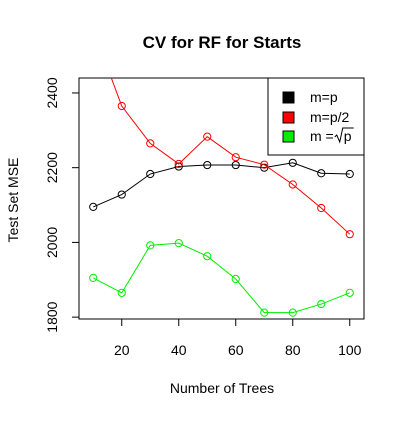  What do you see at coordinates (350, 350) in the screenshot?
I see `x-tick-label: 100` at bounding box center [350, 350].